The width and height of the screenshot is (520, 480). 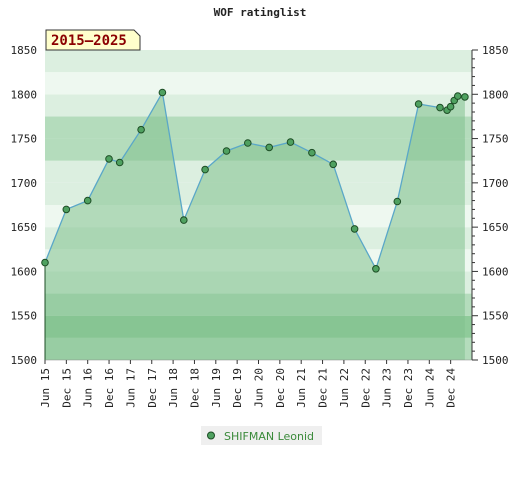 I want to click on x-tick-label: Jun 20, so click(x=259, y=388).